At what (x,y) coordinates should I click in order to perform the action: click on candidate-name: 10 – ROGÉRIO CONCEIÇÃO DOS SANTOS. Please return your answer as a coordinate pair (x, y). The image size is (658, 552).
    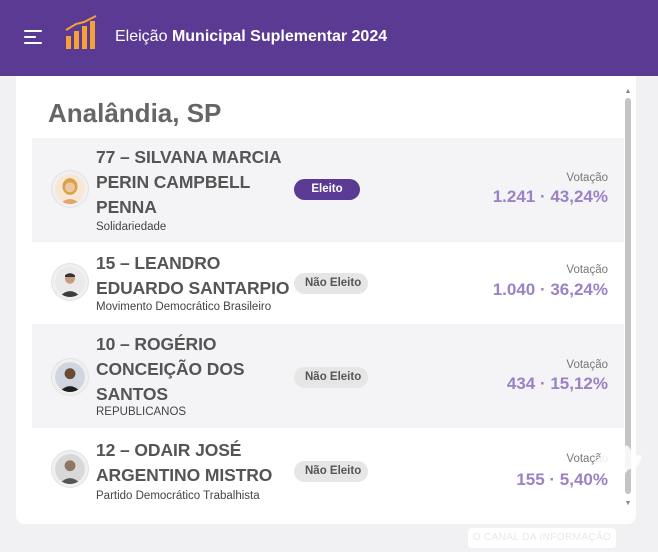
    Looking at the image, I should click on (170, 369).